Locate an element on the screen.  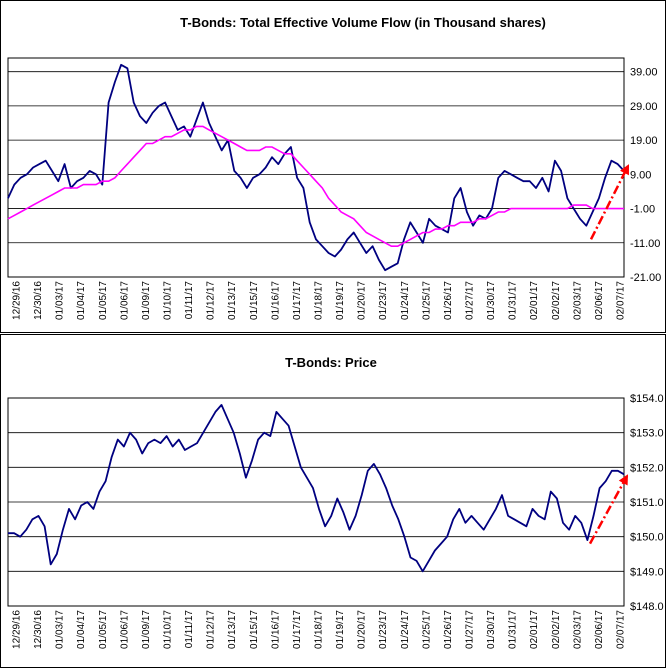
y-tick-label: 39.00 is located at coordinates (644, 73).